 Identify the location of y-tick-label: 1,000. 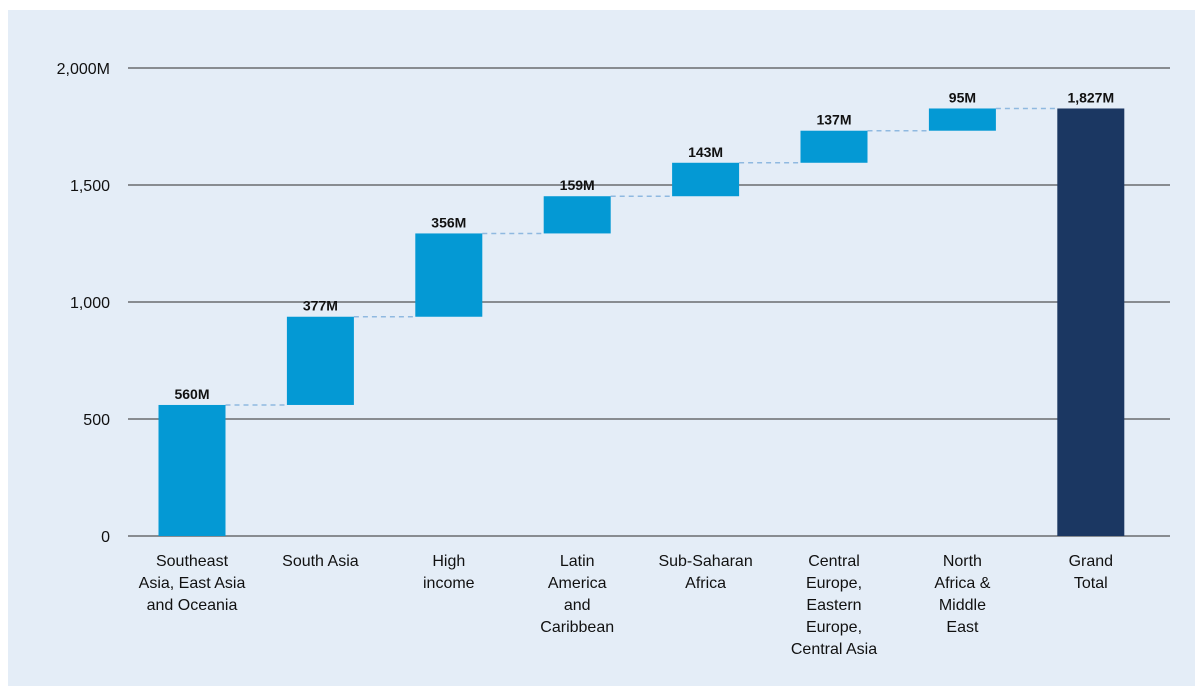
(90, 303).